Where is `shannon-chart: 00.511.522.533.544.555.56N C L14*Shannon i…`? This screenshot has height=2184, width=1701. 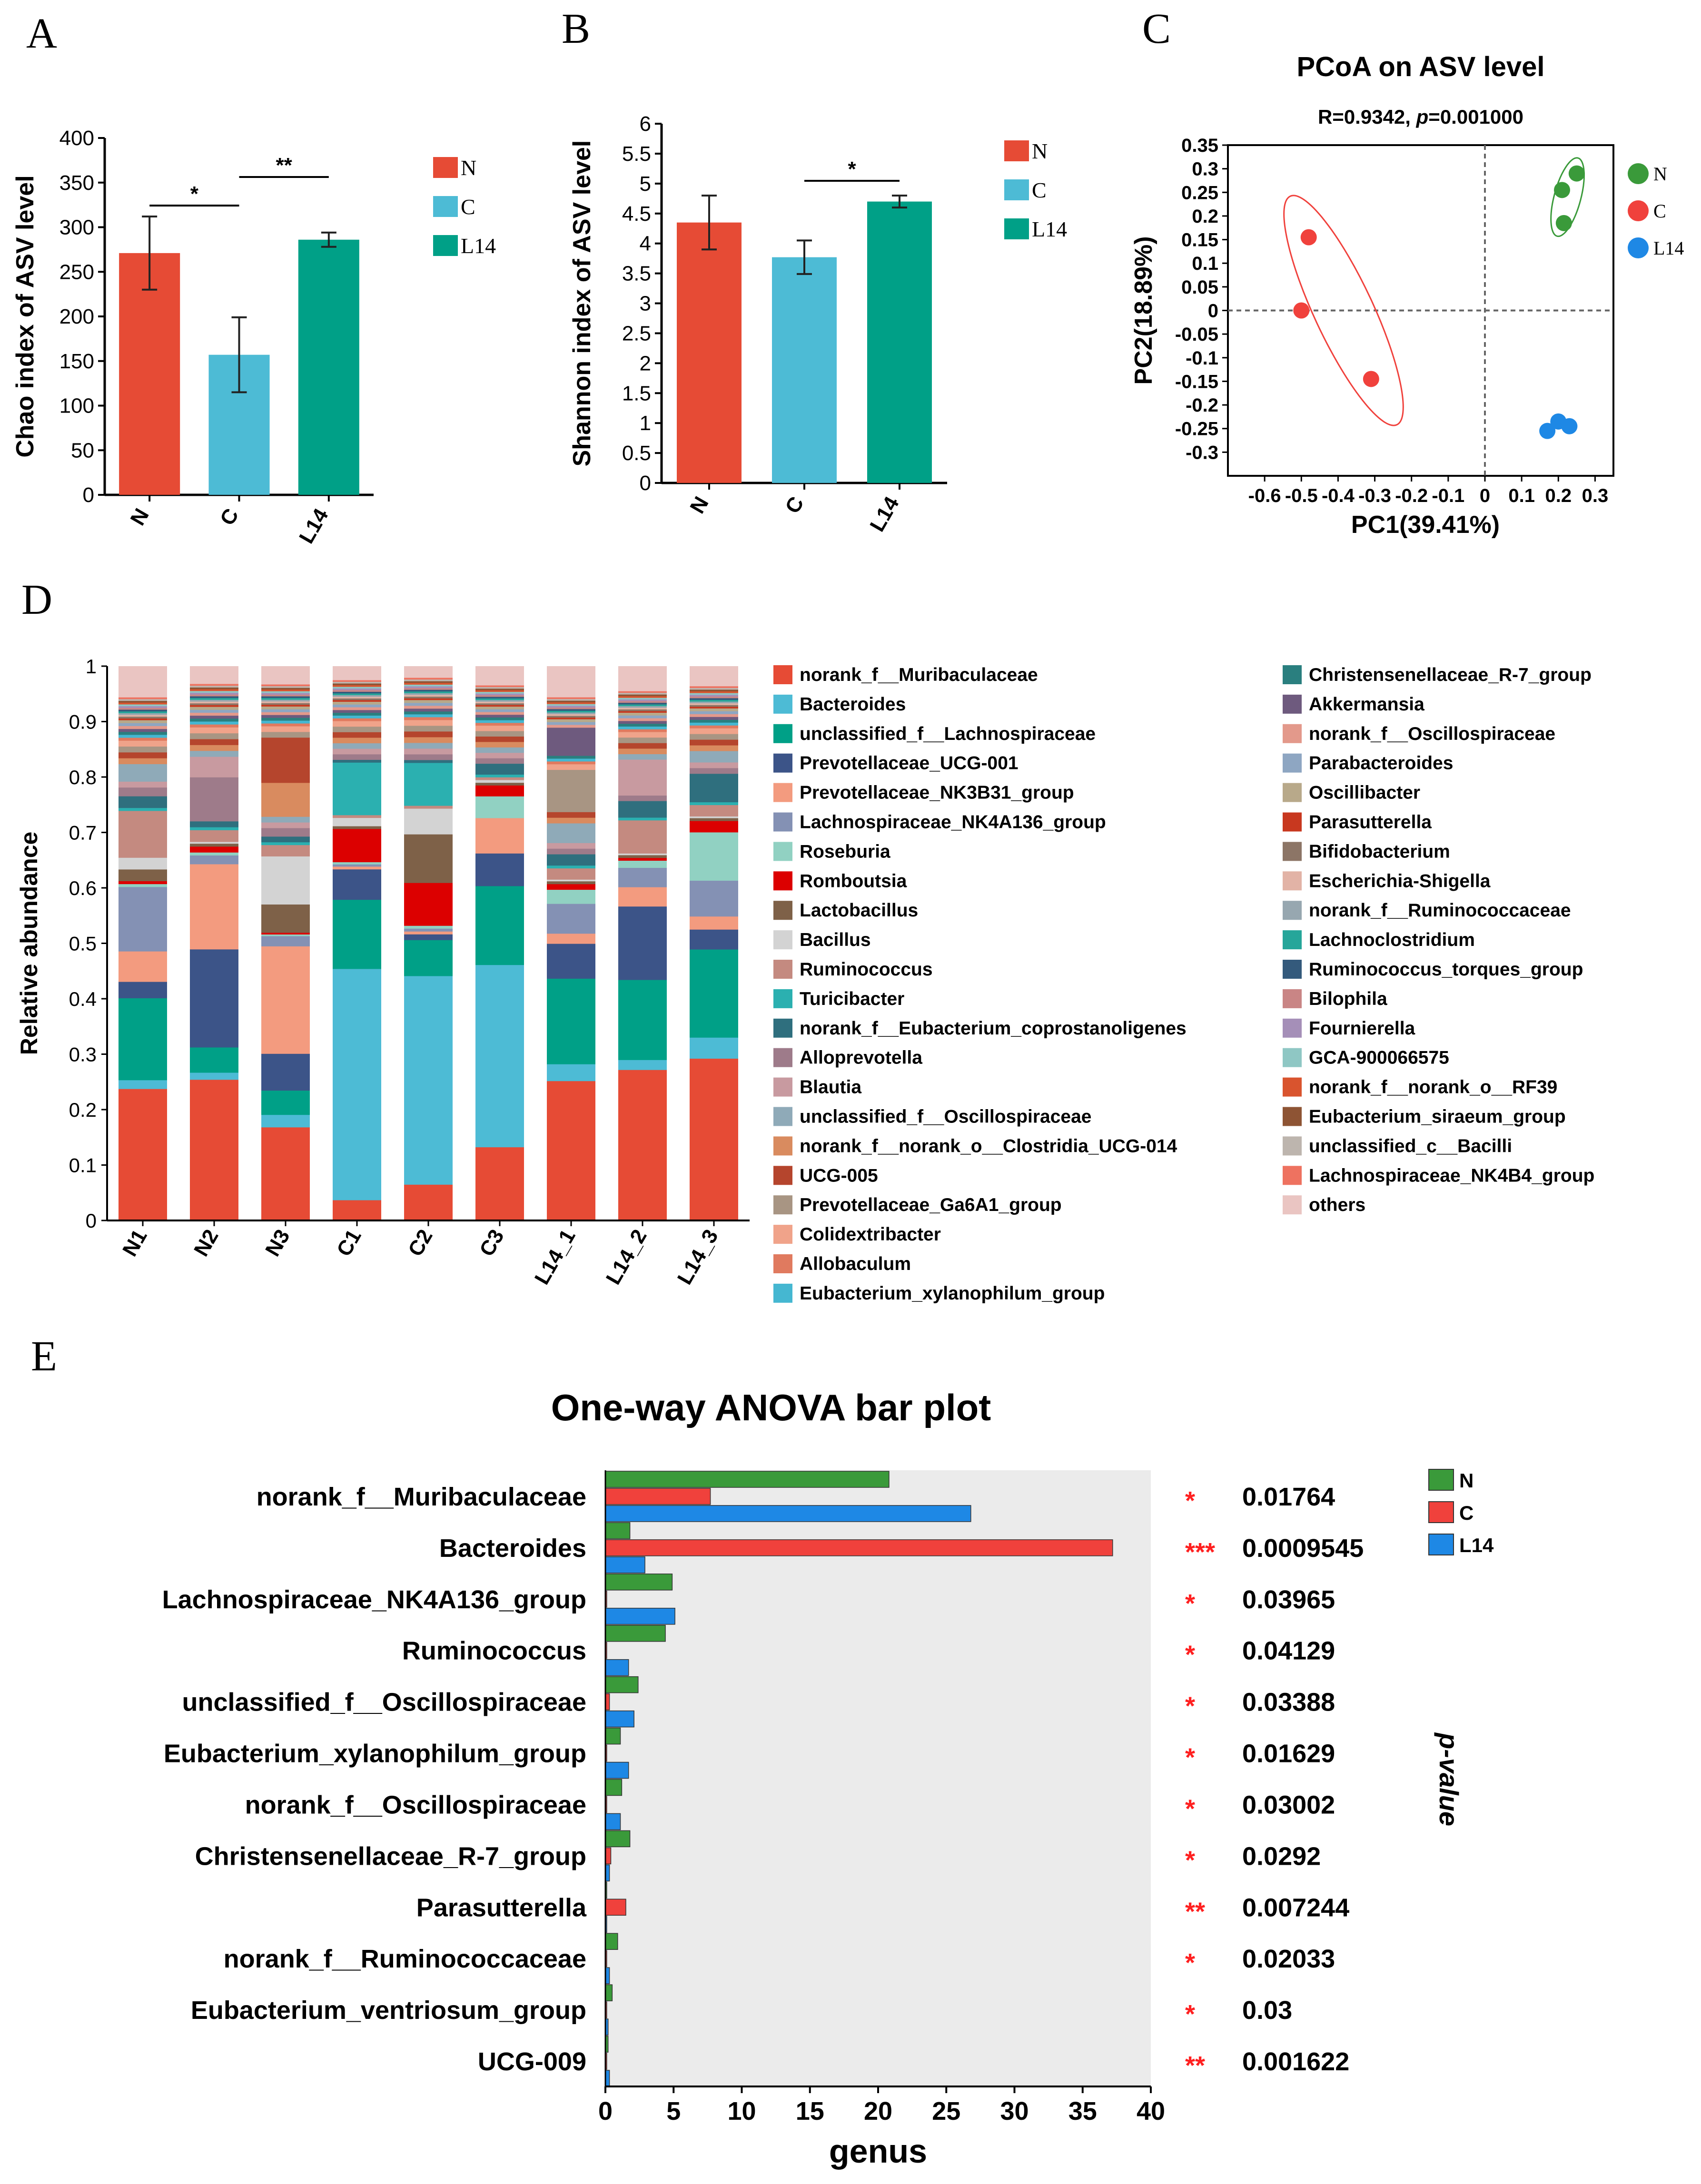 shannon-chart: 00.511.522.533.544.555.56N C L14*Shannon i… is located at coordinates (817, 324).